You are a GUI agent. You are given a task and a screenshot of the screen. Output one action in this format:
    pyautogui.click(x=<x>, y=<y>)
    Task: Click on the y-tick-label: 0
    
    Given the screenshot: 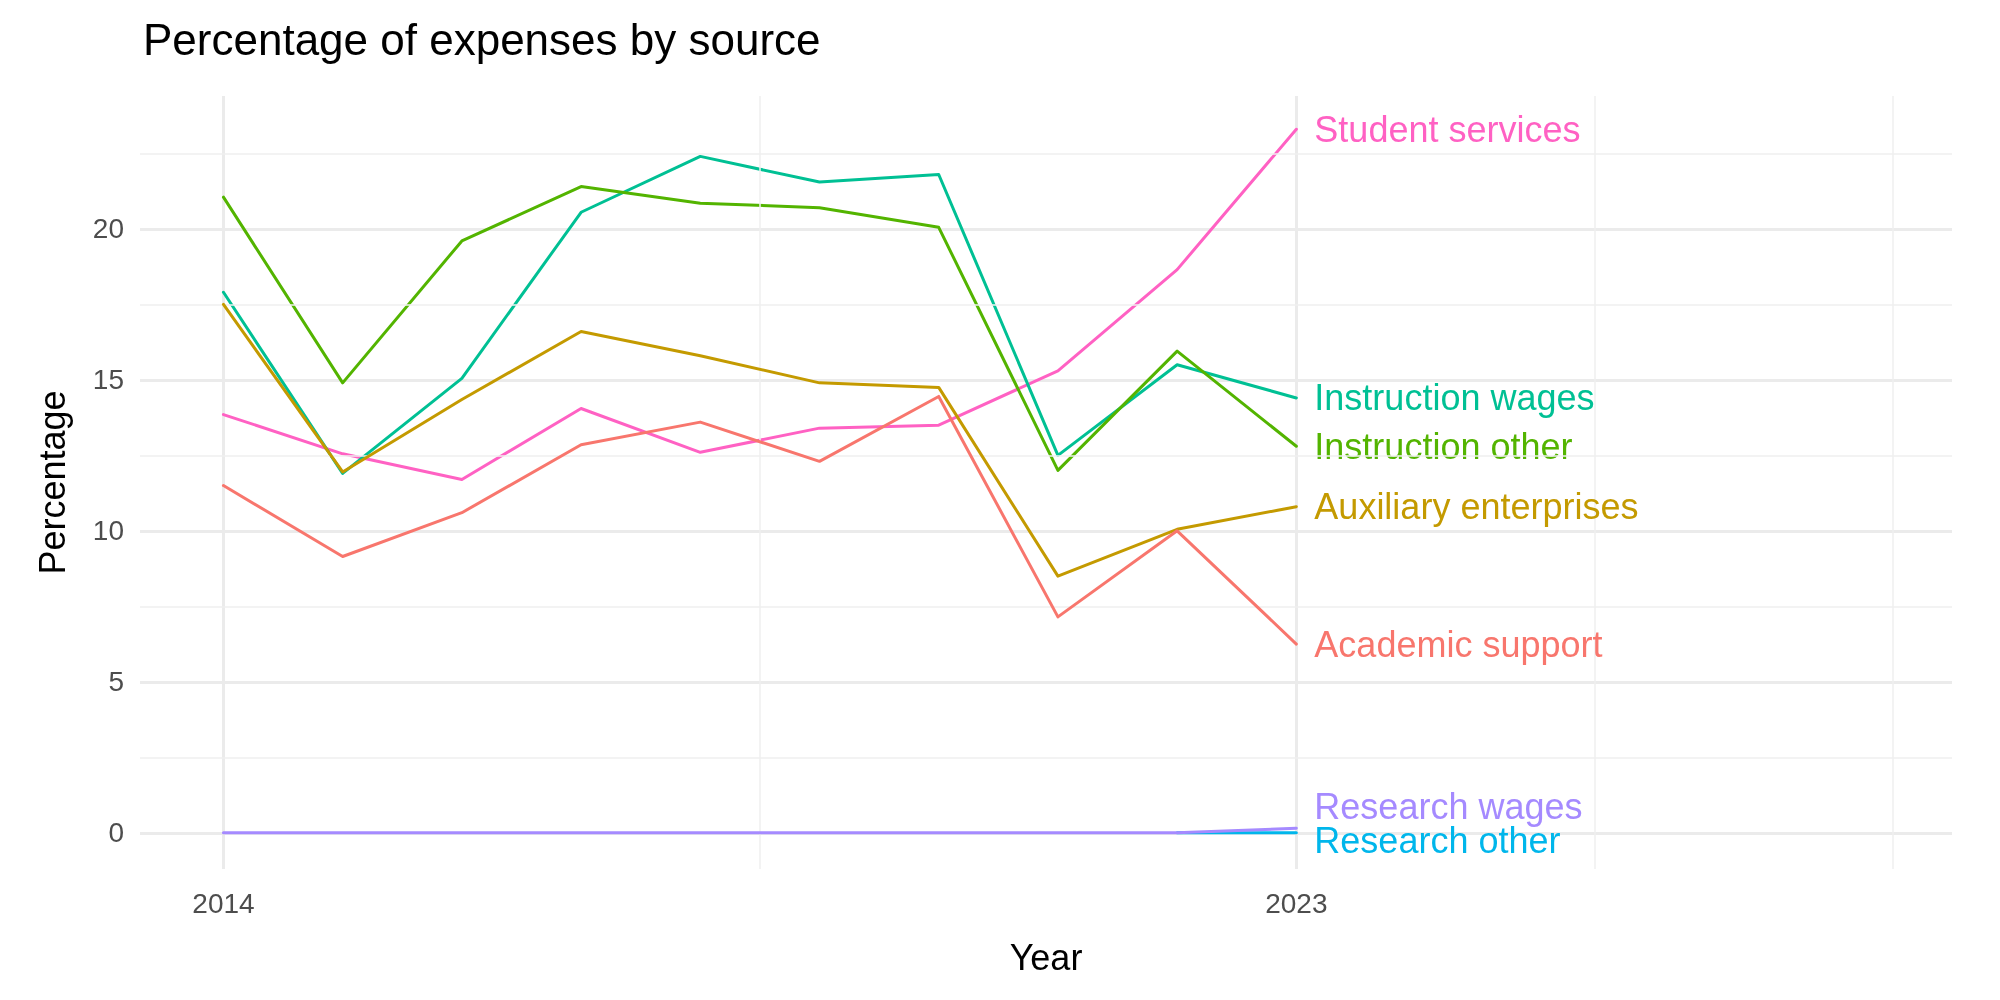 What is the action you would take?
    pyautogui.click(x=116, y=833)
    